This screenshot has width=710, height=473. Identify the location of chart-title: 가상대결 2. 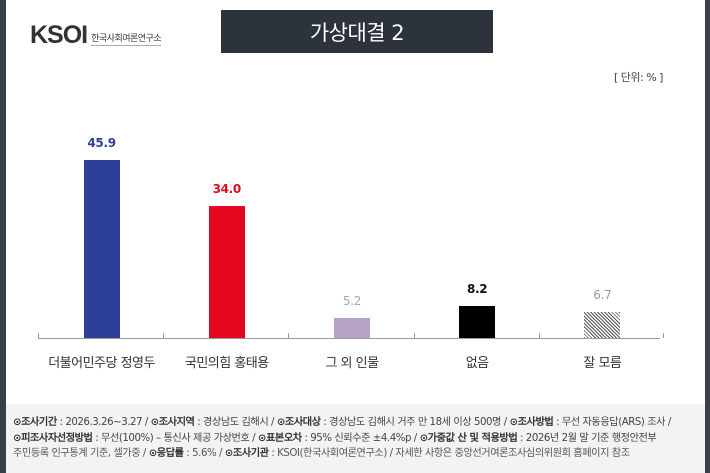
(357, 31).